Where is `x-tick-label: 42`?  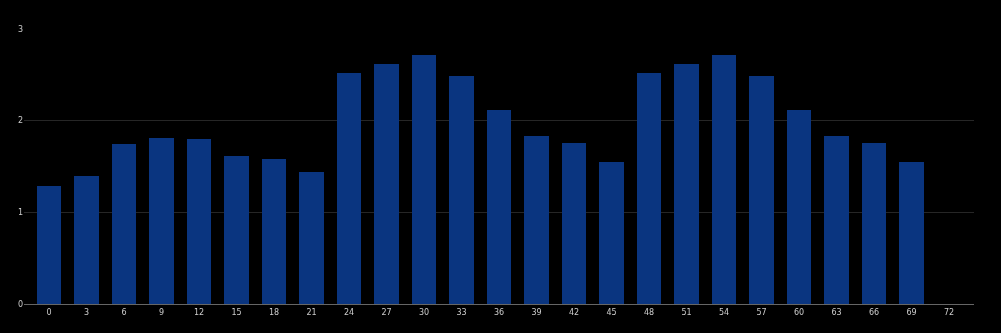 x-tick-label: 42 is located at coordinates (574, 312).